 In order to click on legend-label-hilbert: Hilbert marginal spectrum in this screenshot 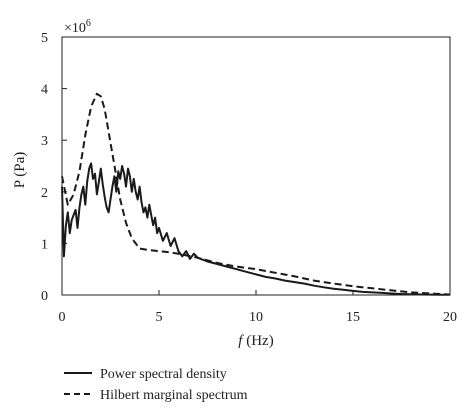, I will do `click(174, 395)`.